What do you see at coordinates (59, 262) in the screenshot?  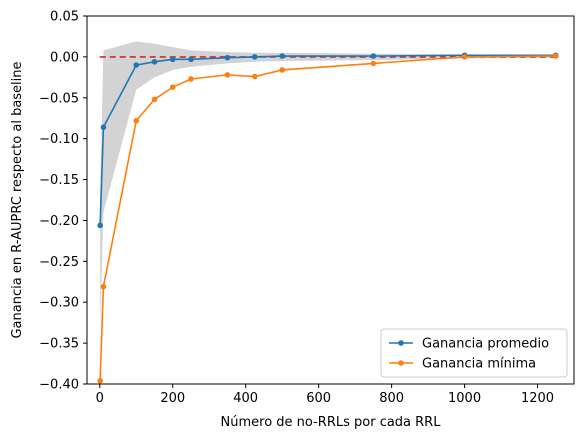 I see `y-tick-label: −0.25` at bounding box center [59, 262].